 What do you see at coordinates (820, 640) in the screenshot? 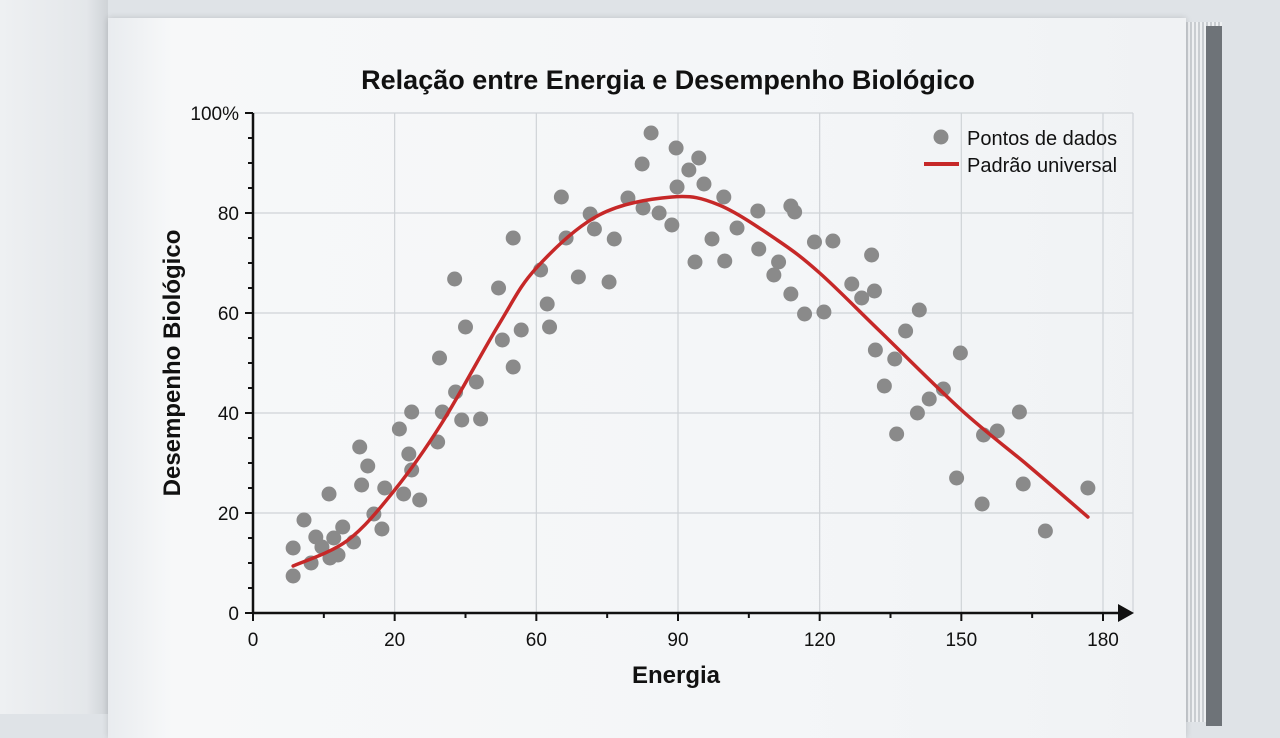
I see `x-tick-label: 120` at bounding box center [820, 640].